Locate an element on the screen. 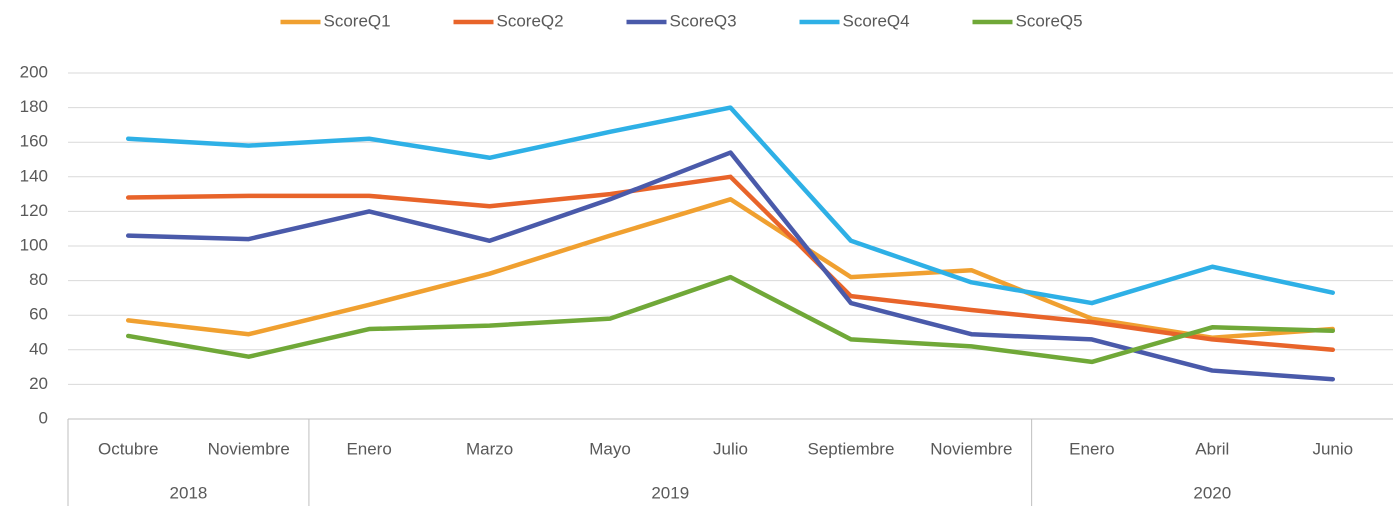 This screenshot has height=506, width=1399. y-tick-label: 100 is located at coordinates (34, 244).